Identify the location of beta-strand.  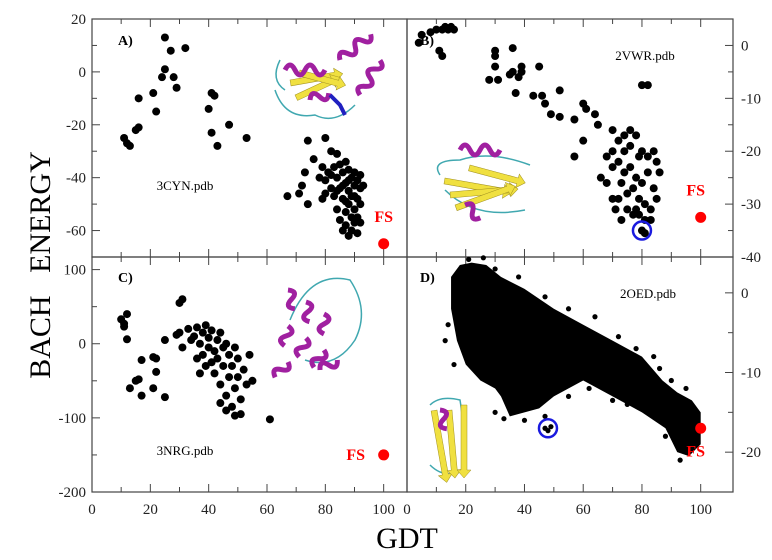
(453, 444).